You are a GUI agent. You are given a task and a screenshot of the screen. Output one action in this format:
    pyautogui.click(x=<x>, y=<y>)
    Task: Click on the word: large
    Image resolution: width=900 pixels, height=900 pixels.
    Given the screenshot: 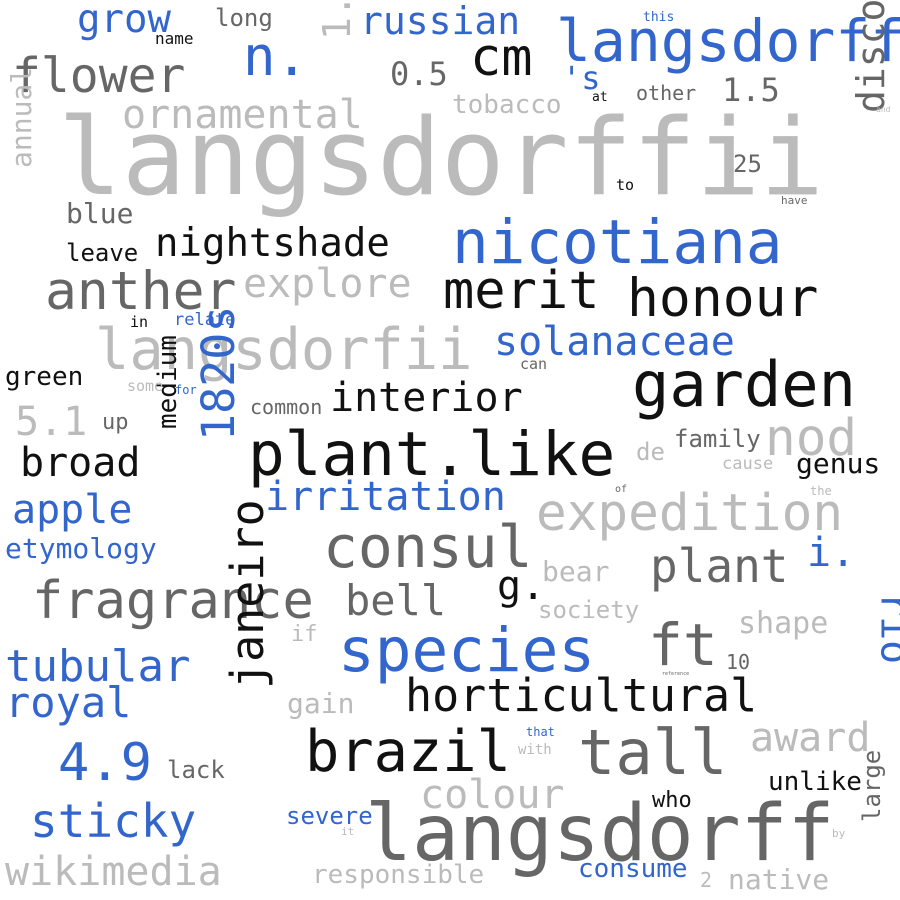 What is the action you would take?
    pyautogui.click(x=872, y=785)
    